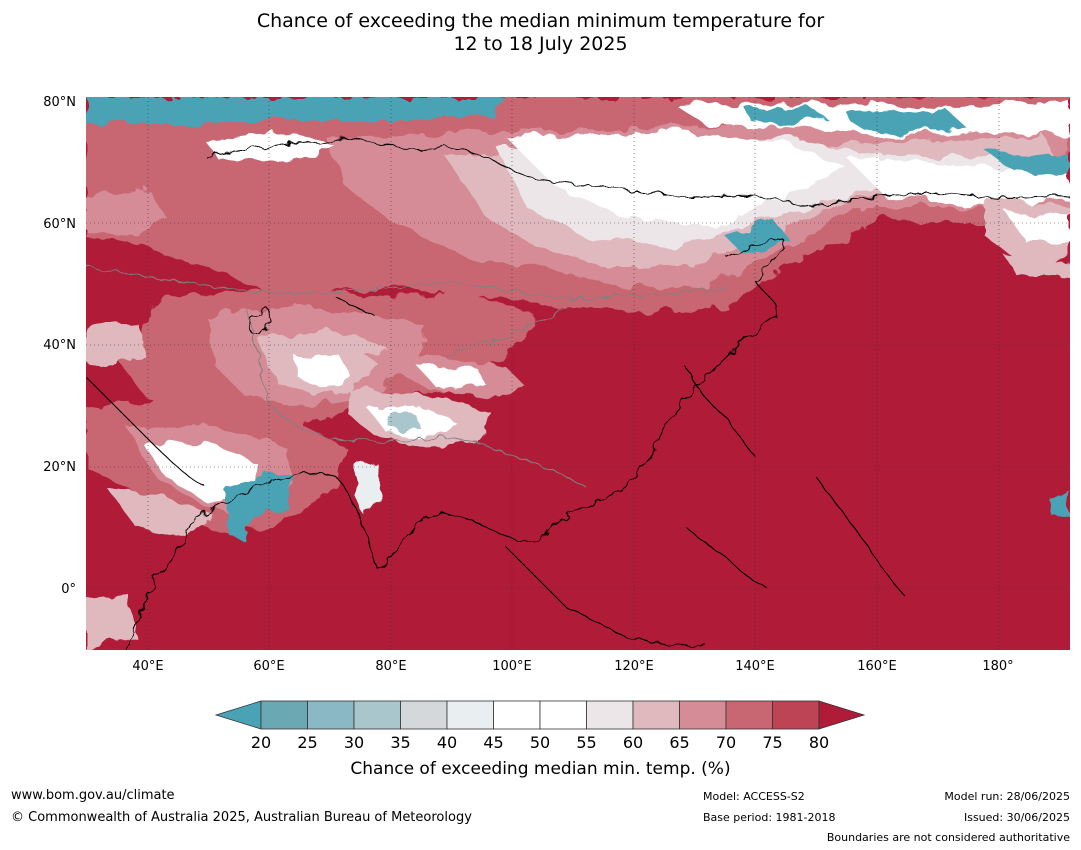 This screenshot has height=850, width=1081. I want to click on colorbar-tick-label: 40, so click(447, 742).